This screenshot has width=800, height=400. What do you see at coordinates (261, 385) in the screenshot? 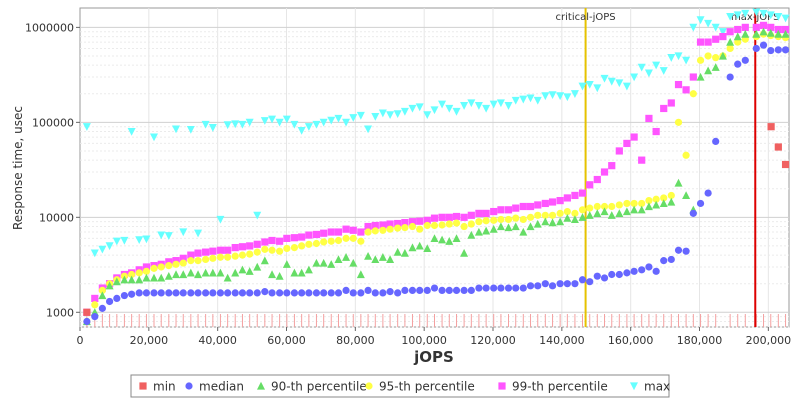
I see `legend-marker-90-th-percentile` at bounding box center [261, 385].